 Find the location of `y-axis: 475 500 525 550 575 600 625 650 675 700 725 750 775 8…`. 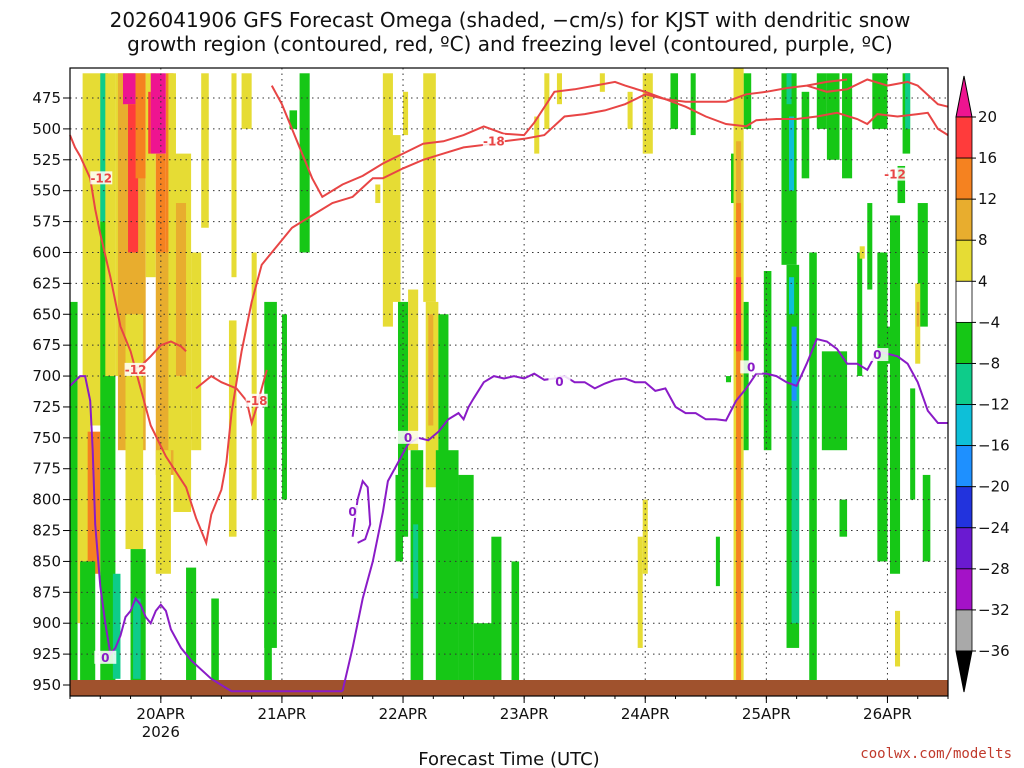

y-axis: 475 500 525 550 575 600 625 650 675 700 725 750 775 8… is located at coordinates (51, 391).